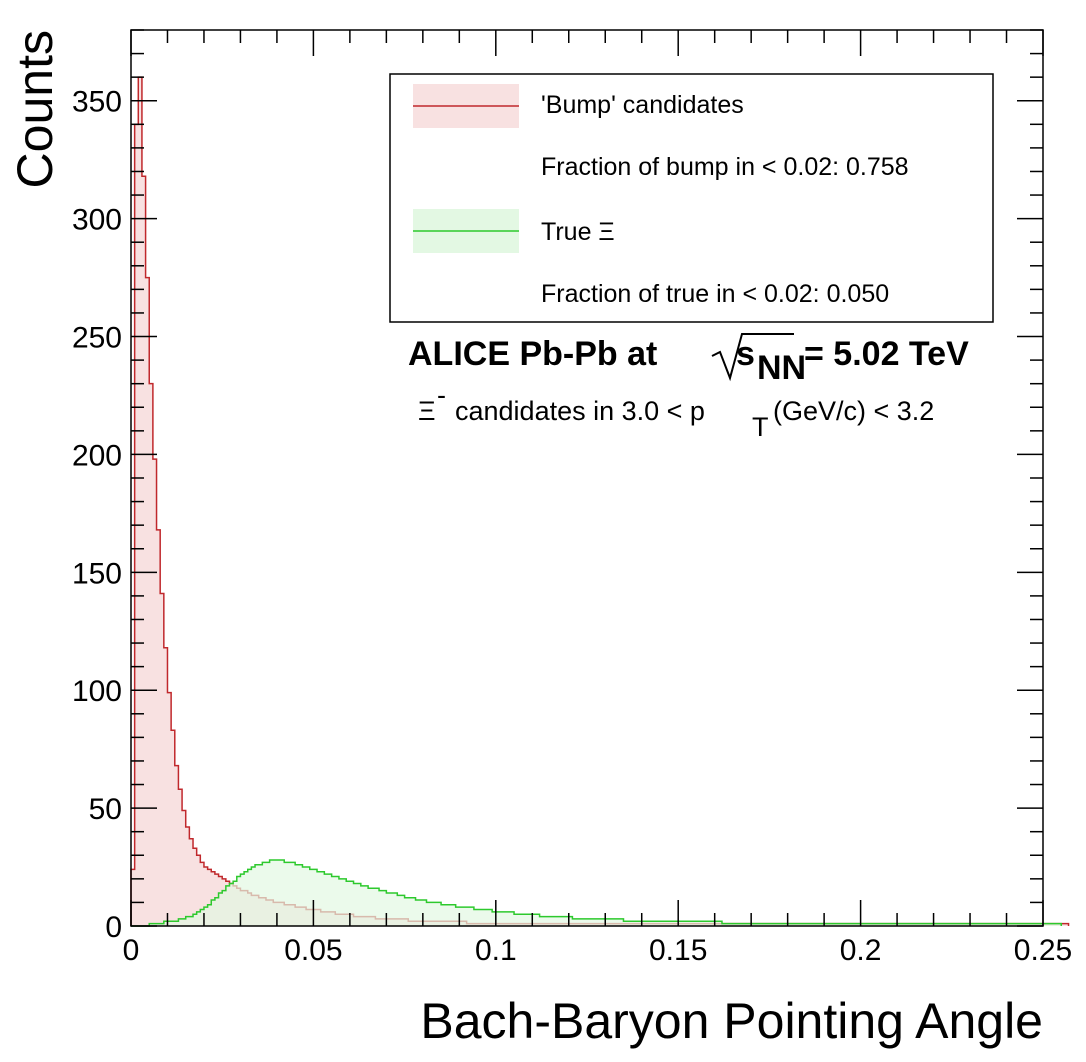  What do you see at coordinates (745, 354) in the screenshot?
I see `sqrt-s-text: s` at bounding box center [745, 354].